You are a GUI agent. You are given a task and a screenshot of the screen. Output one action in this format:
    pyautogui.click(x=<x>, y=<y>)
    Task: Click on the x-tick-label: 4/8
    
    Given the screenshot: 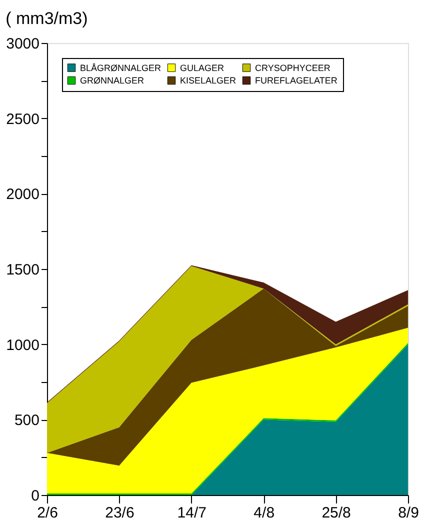 What is the action you would take?
    pyautogui.click(x=264, y=513)
    